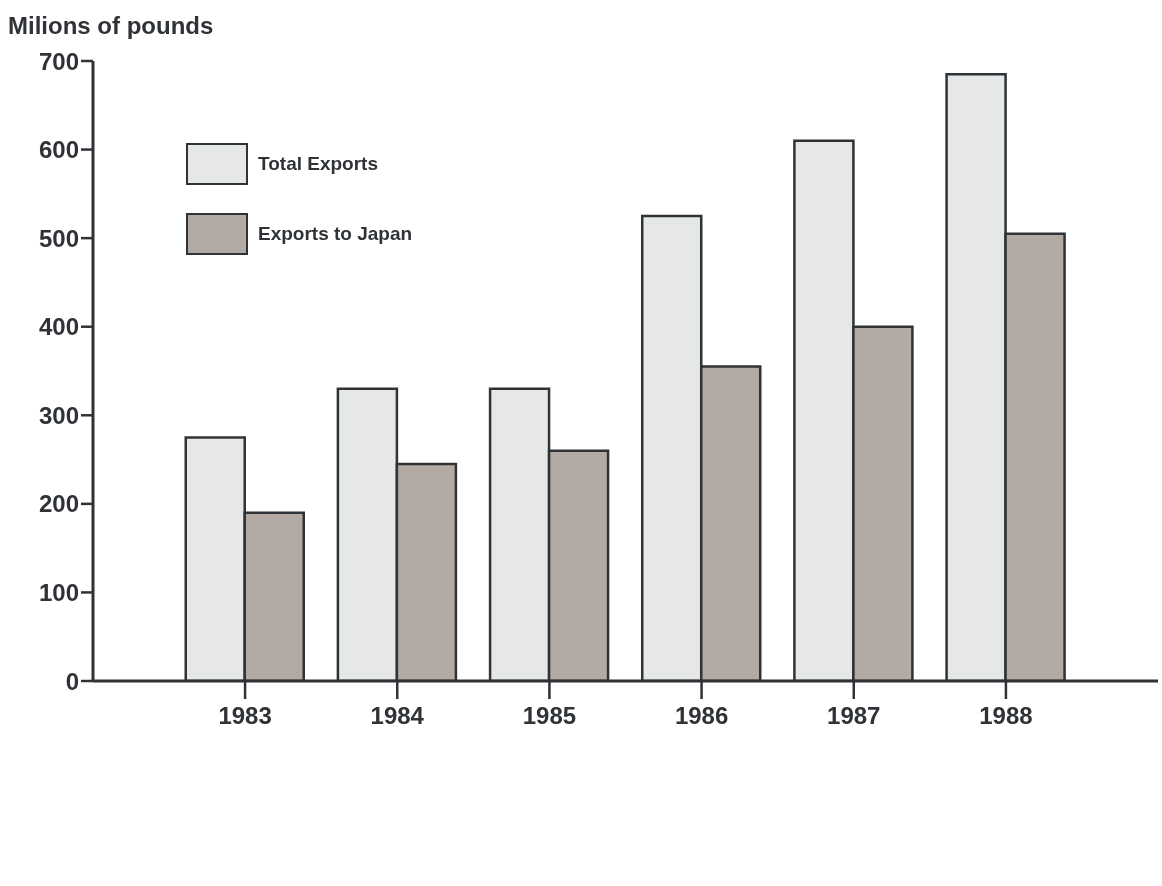  What do you see at coordinates (701, 716) in the screenshot?
I see `x-tick-label: 1986` at bounding box center [701, 716].